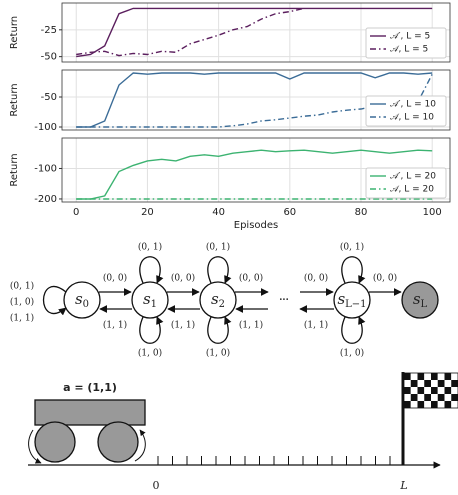  I want to click on y-tick-label: -25, so click(49, 30).